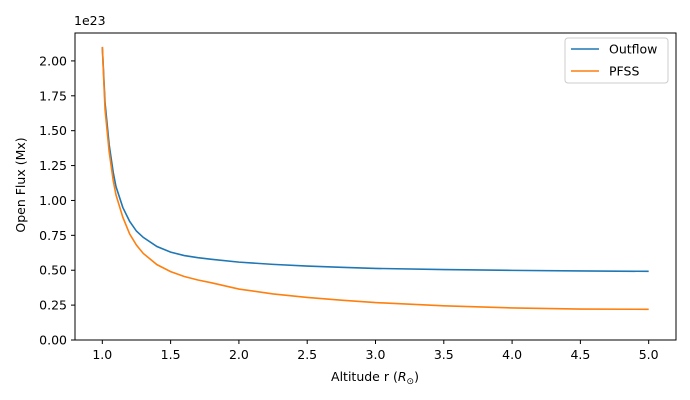 The height and width of the screenshot is (400, 690). I want to click on x-tick-label: 3.0, so click(376, 354).